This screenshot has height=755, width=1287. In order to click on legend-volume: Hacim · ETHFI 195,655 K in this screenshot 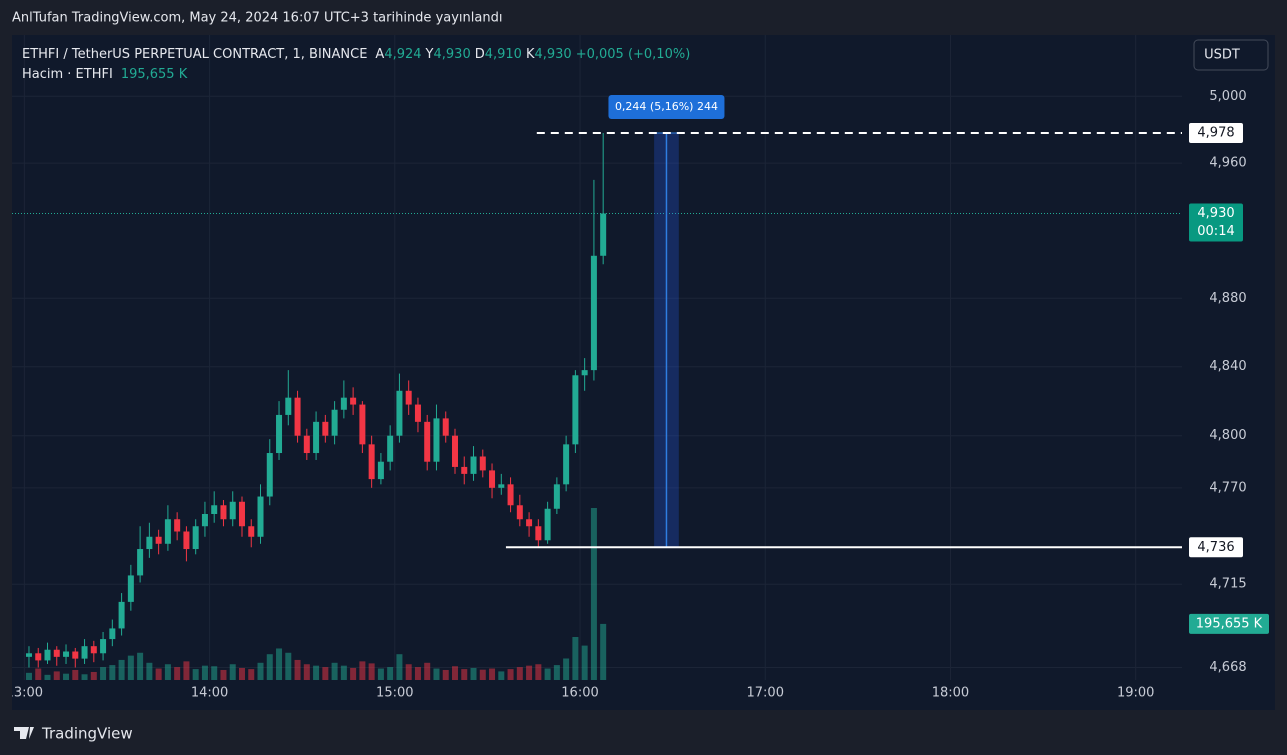, I will do `click(105, 74)`.